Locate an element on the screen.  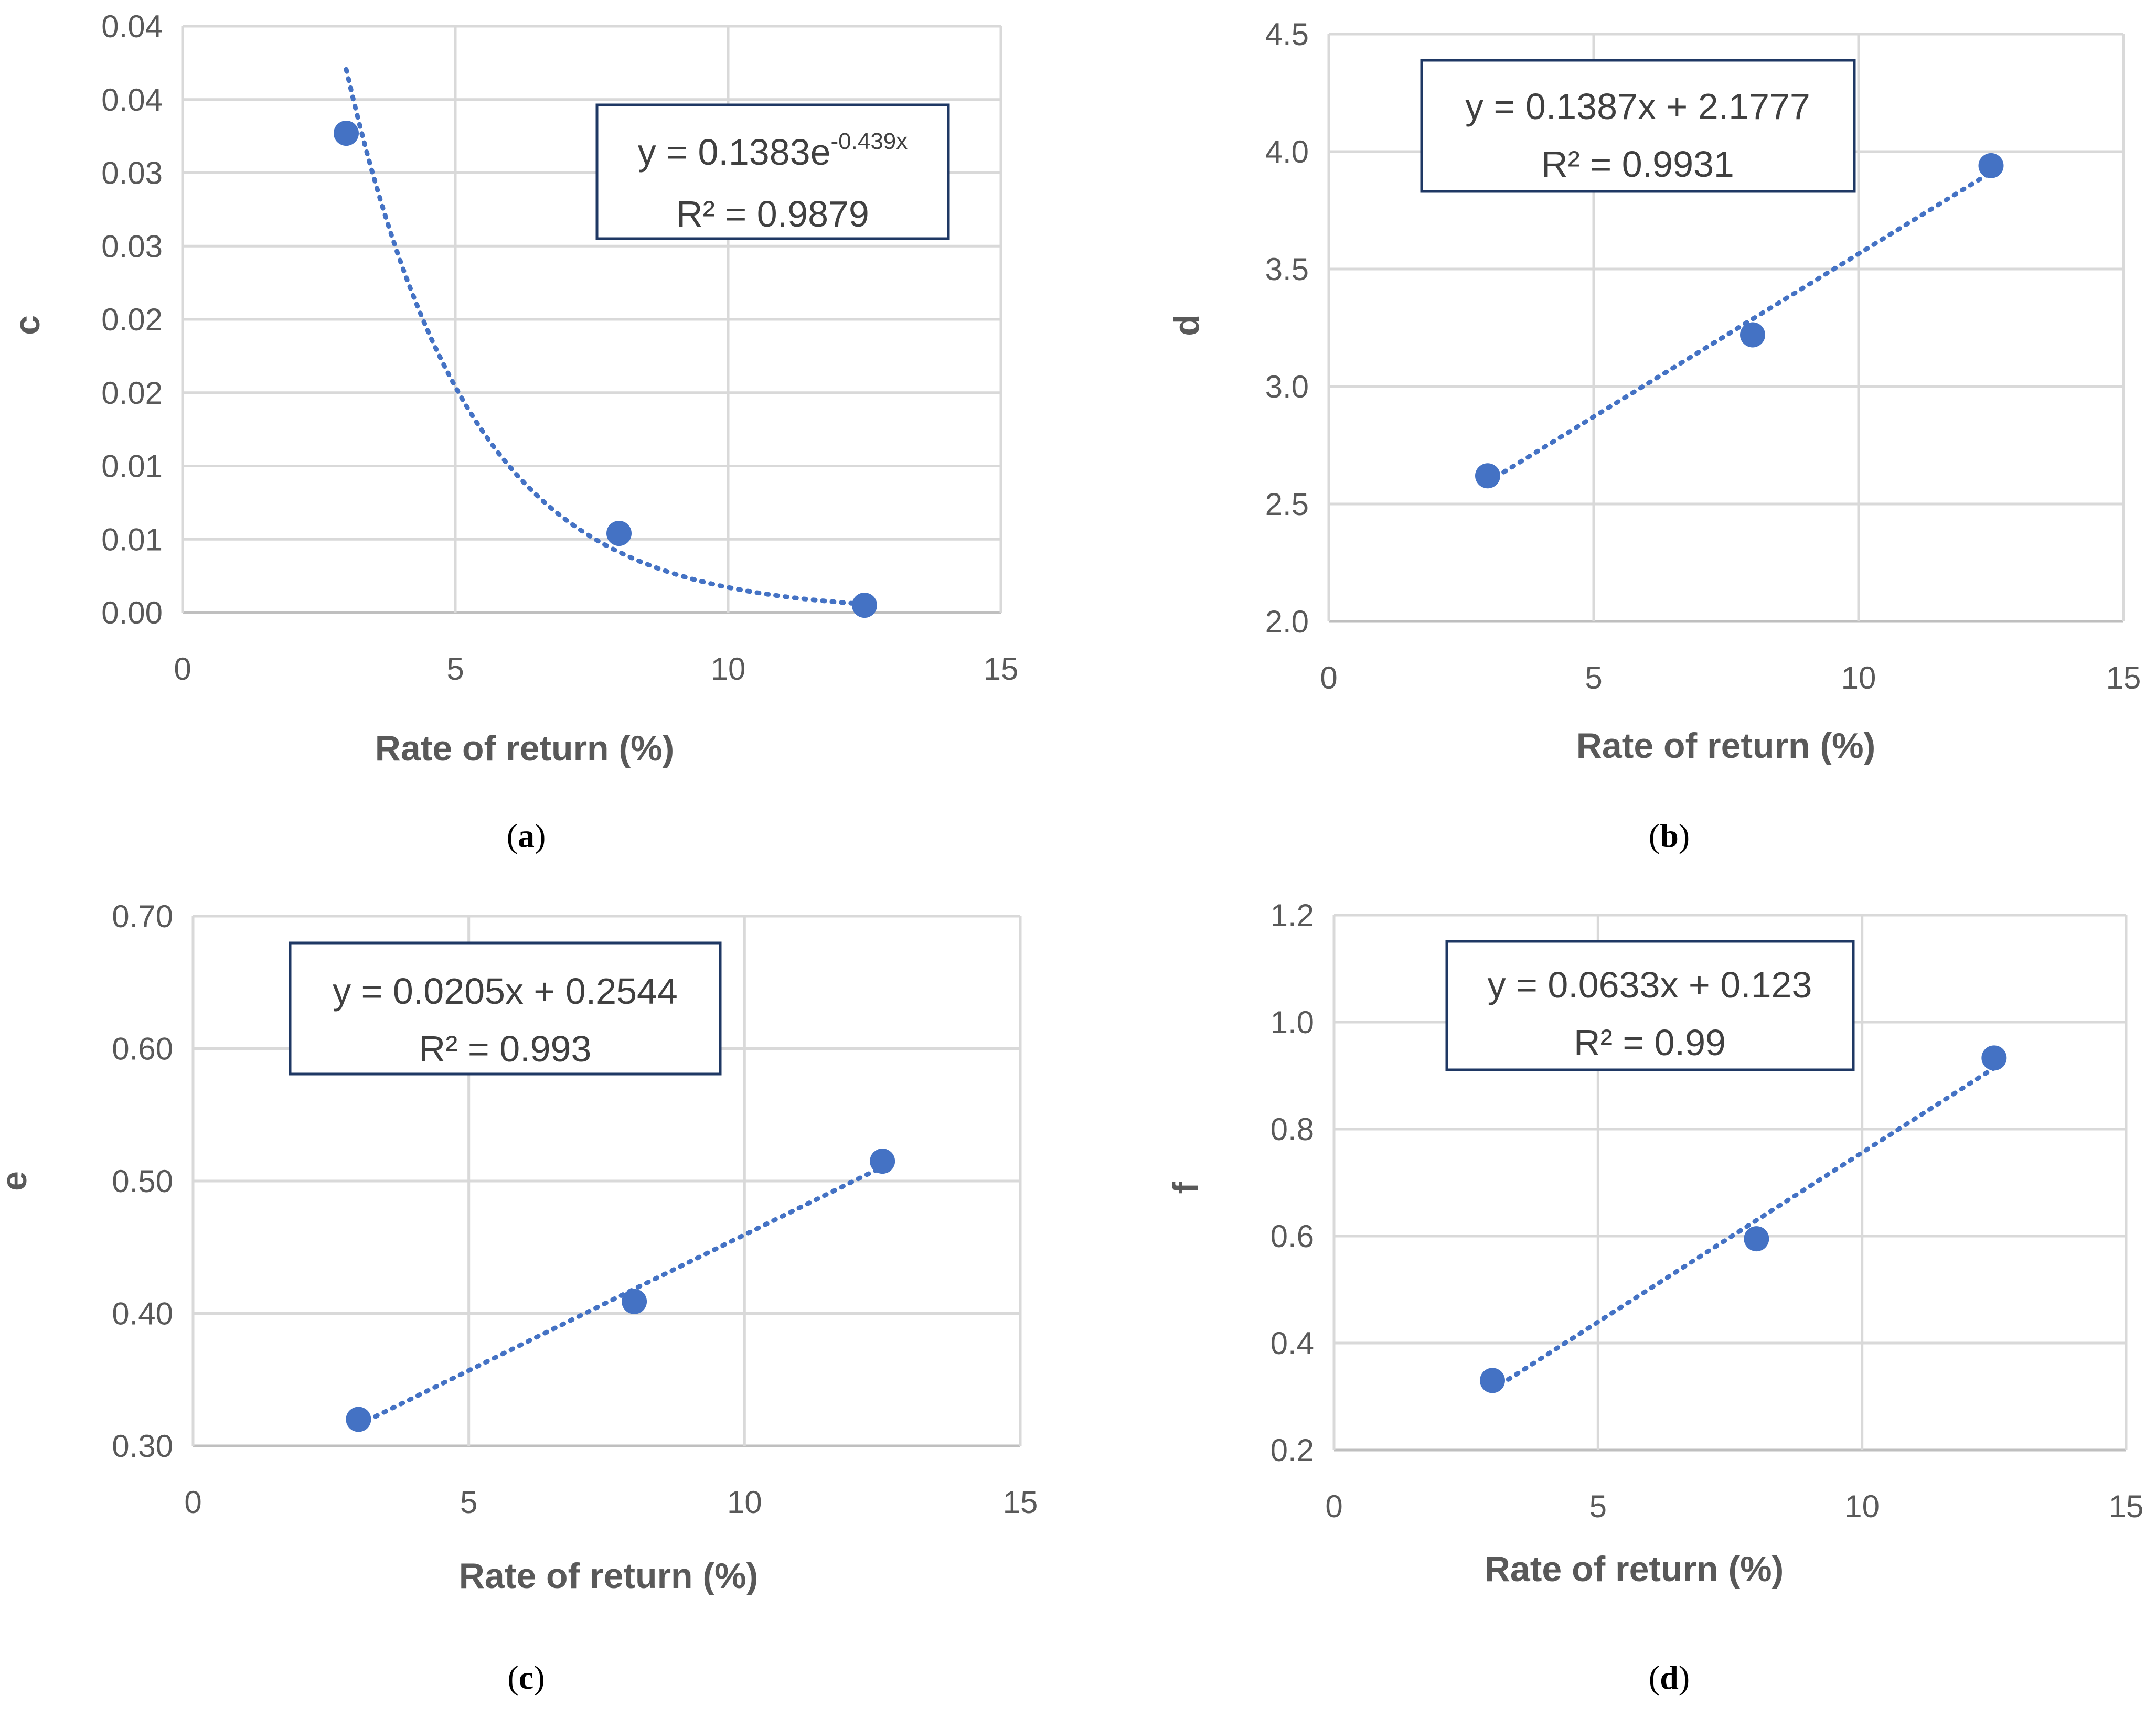
y-tick-label: 0.4 is located at coordinates (1292, 1343).